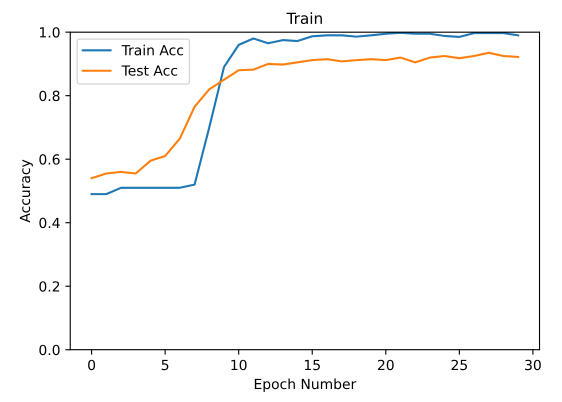 This screenshot has width=562, height=402. I want to click on chart-title: Train, so click(304, 18).